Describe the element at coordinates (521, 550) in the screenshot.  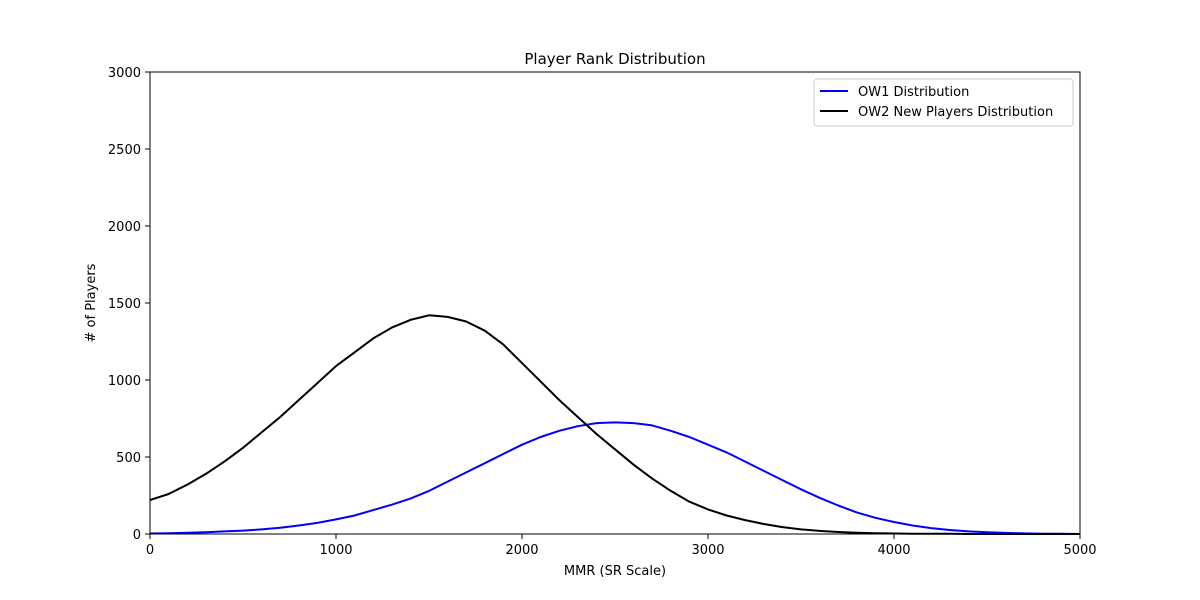
I see `x-tick-label: 2000` at that location.